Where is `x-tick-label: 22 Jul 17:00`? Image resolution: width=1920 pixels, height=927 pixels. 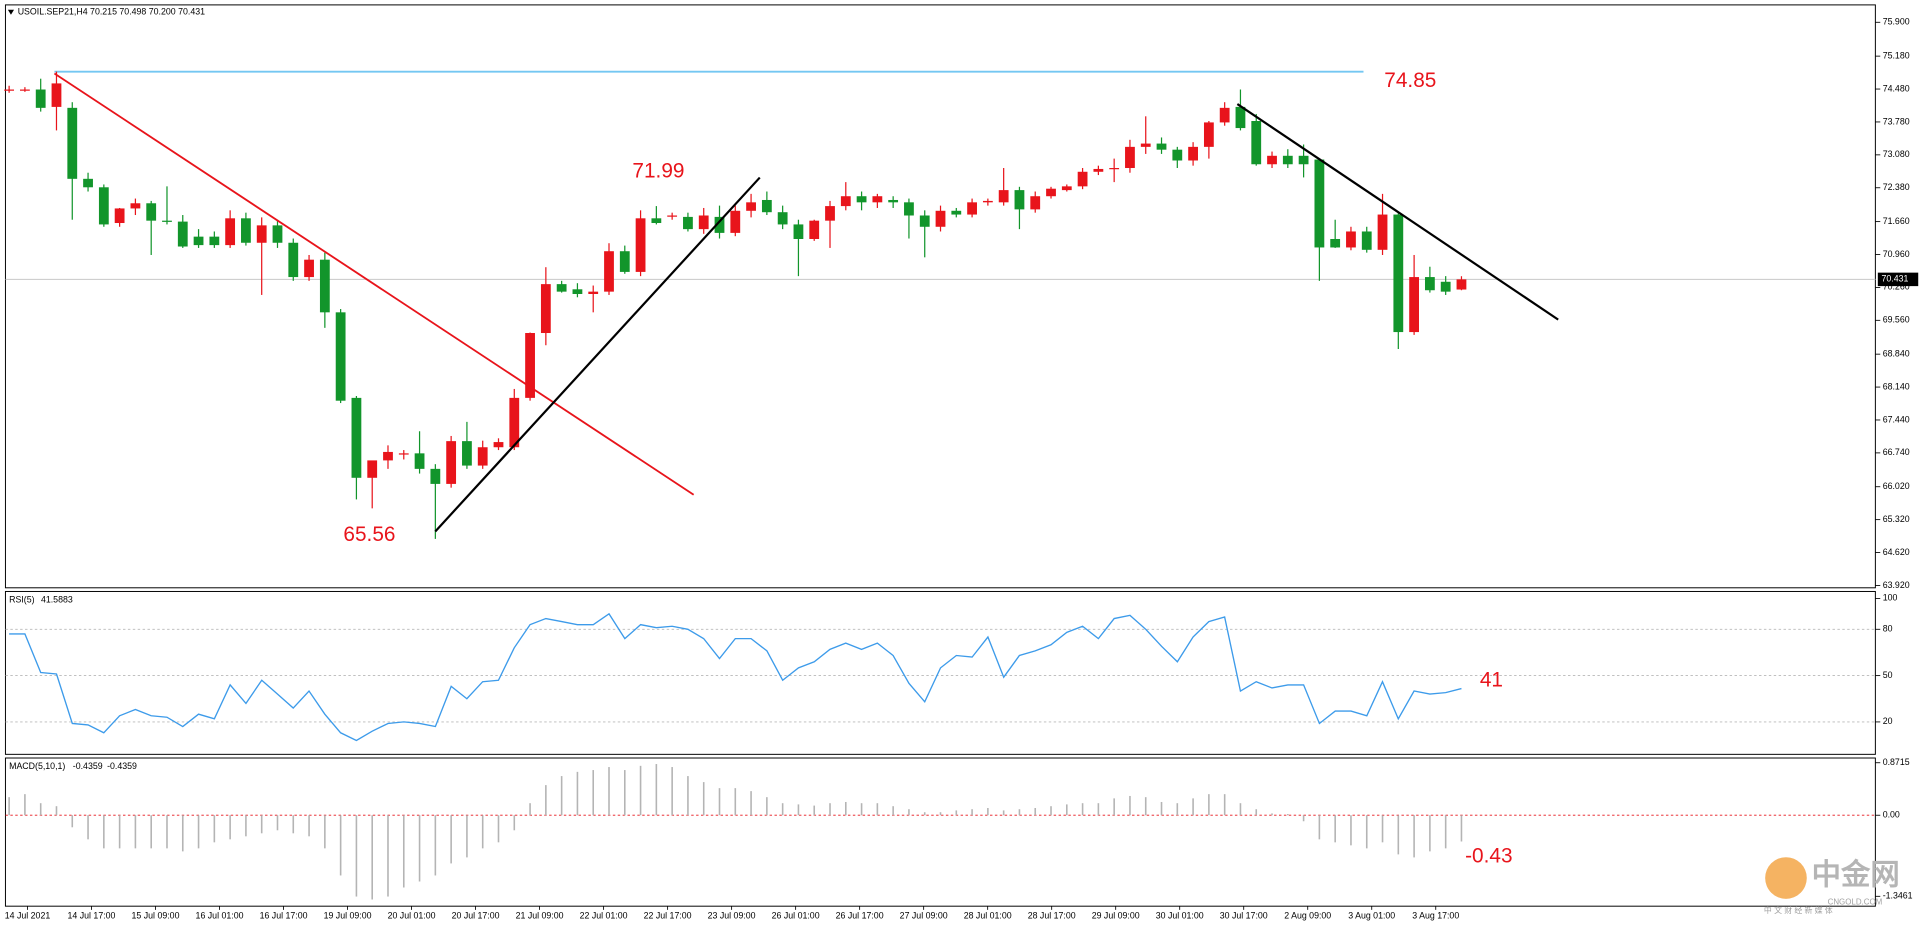 x-tick-label: 22 Jul 17:00 is located at coordinates (668, 915).